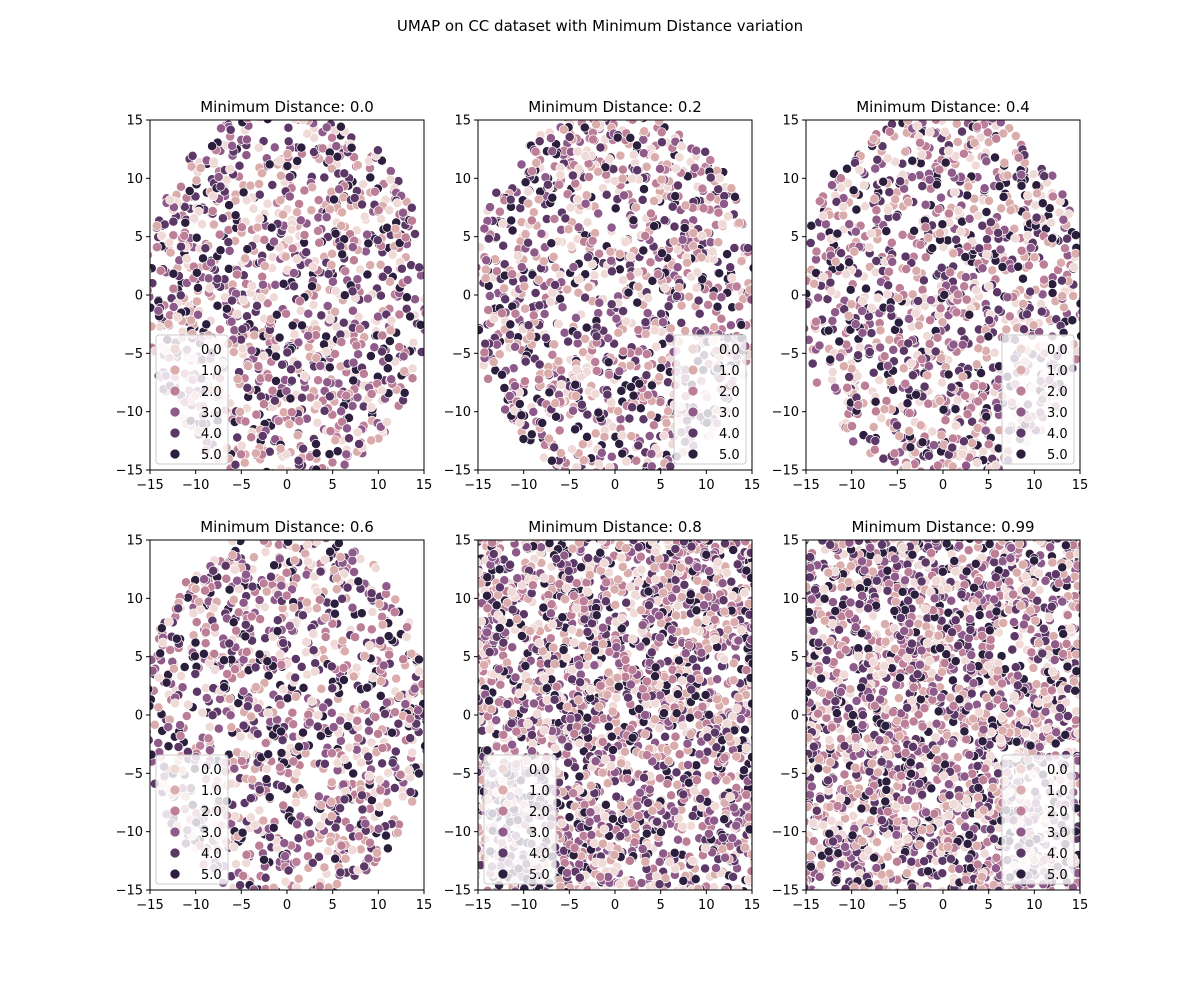 Image resolution: width=1200 pixels, height=1004 pixels. I want to click on legend-label: 3.0, so click(1057, 413).